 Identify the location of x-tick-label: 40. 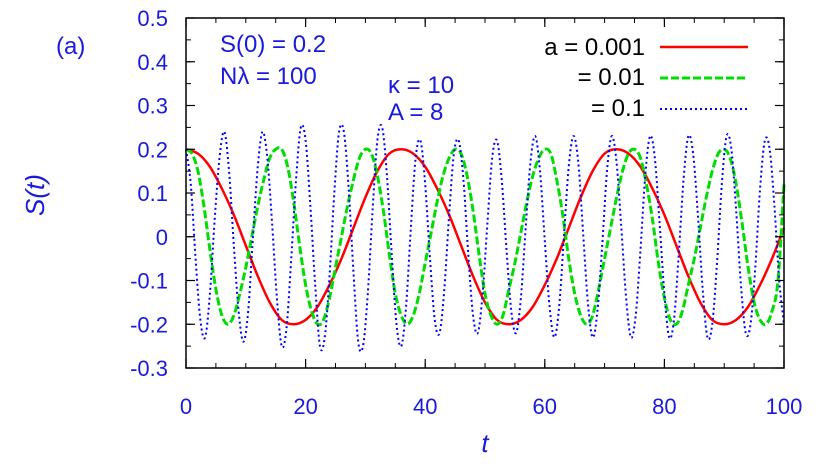
(425, 406).